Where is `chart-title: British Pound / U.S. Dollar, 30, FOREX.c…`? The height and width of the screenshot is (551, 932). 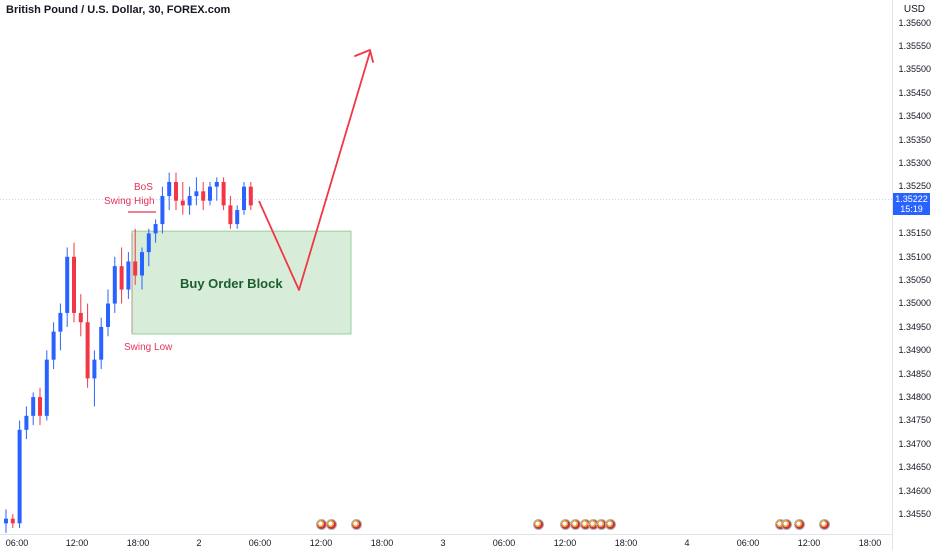
chart-title: British Pound / U.S. Dollar, 30, FOREX.c… is located at coordinates (118, 10).